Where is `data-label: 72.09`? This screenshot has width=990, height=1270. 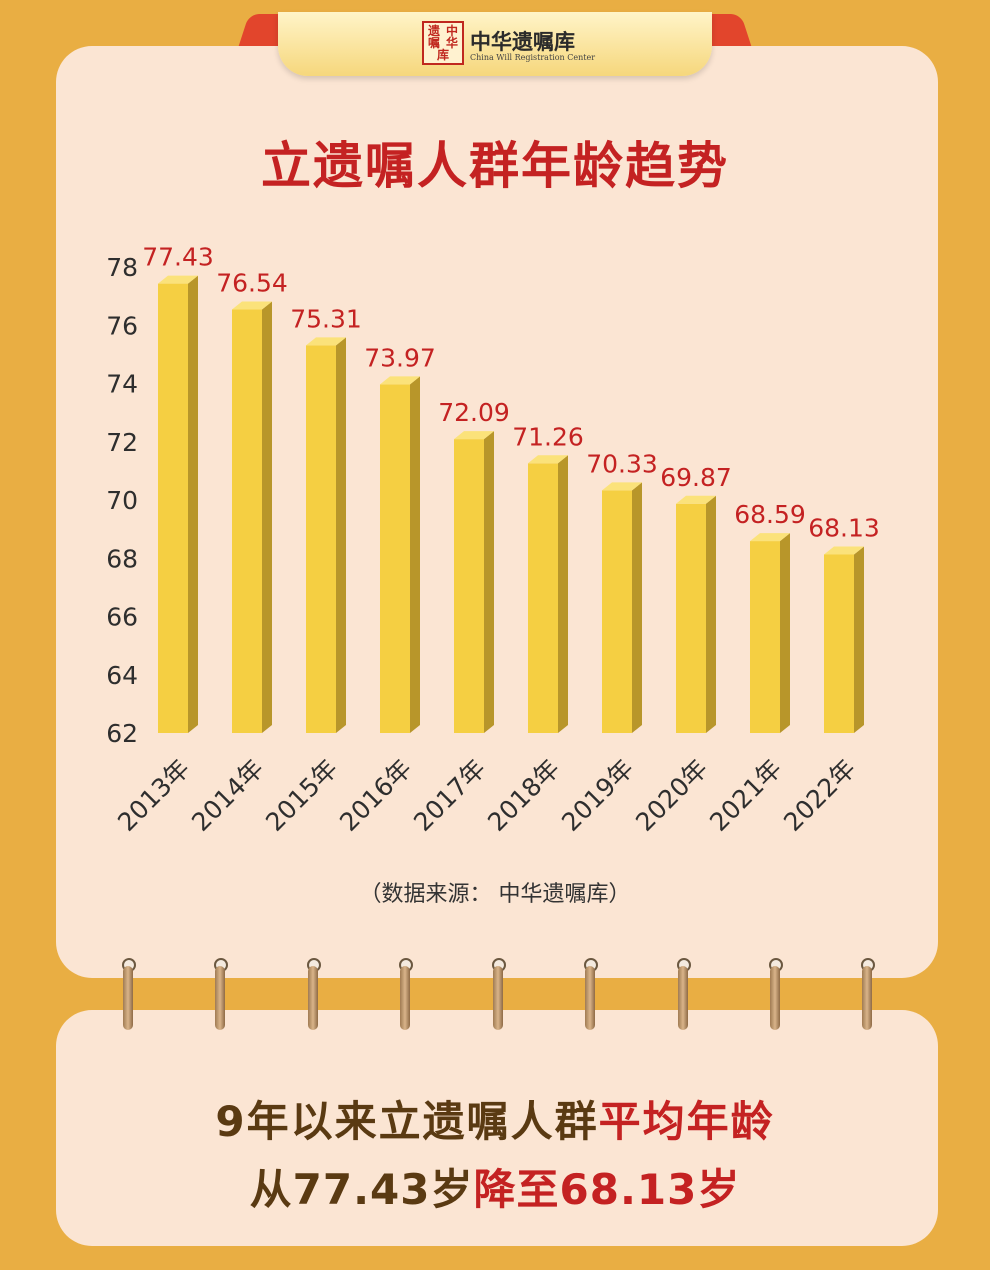
data-label: 72.09 is located at coordinates (474, 412).